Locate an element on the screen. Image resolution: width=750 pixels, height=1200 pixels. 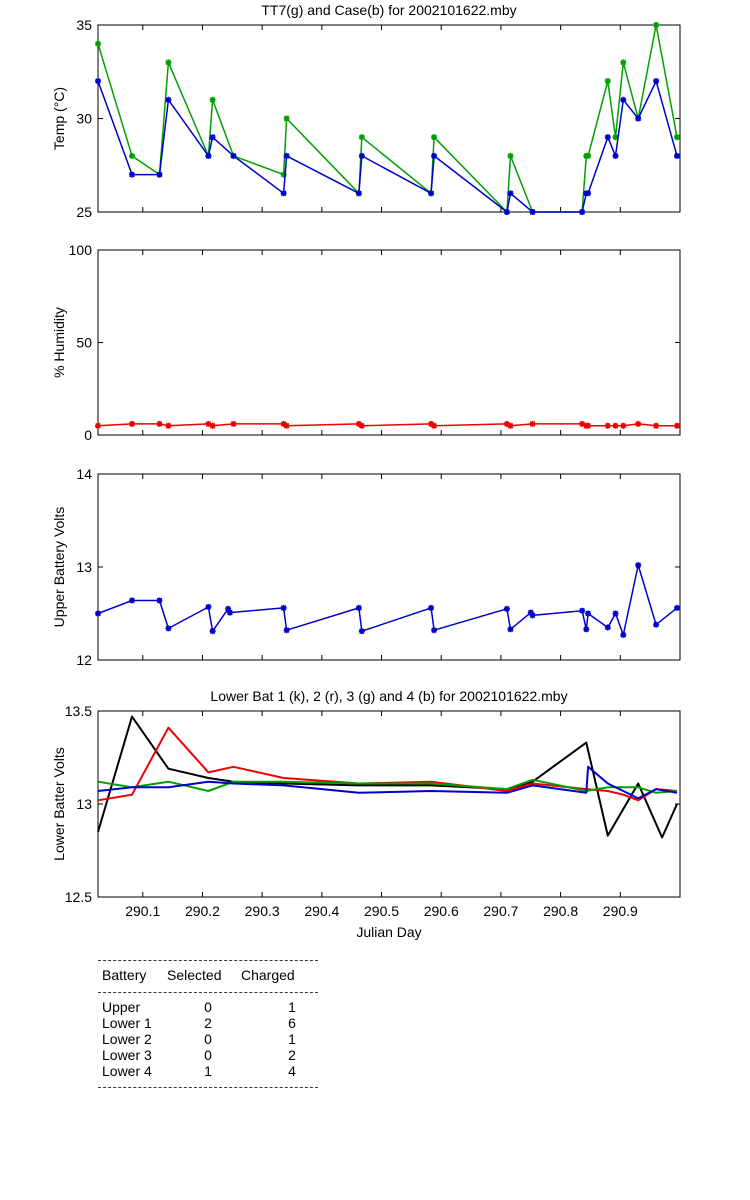
row-selected: 2 is located at coordinates (208, 1023).